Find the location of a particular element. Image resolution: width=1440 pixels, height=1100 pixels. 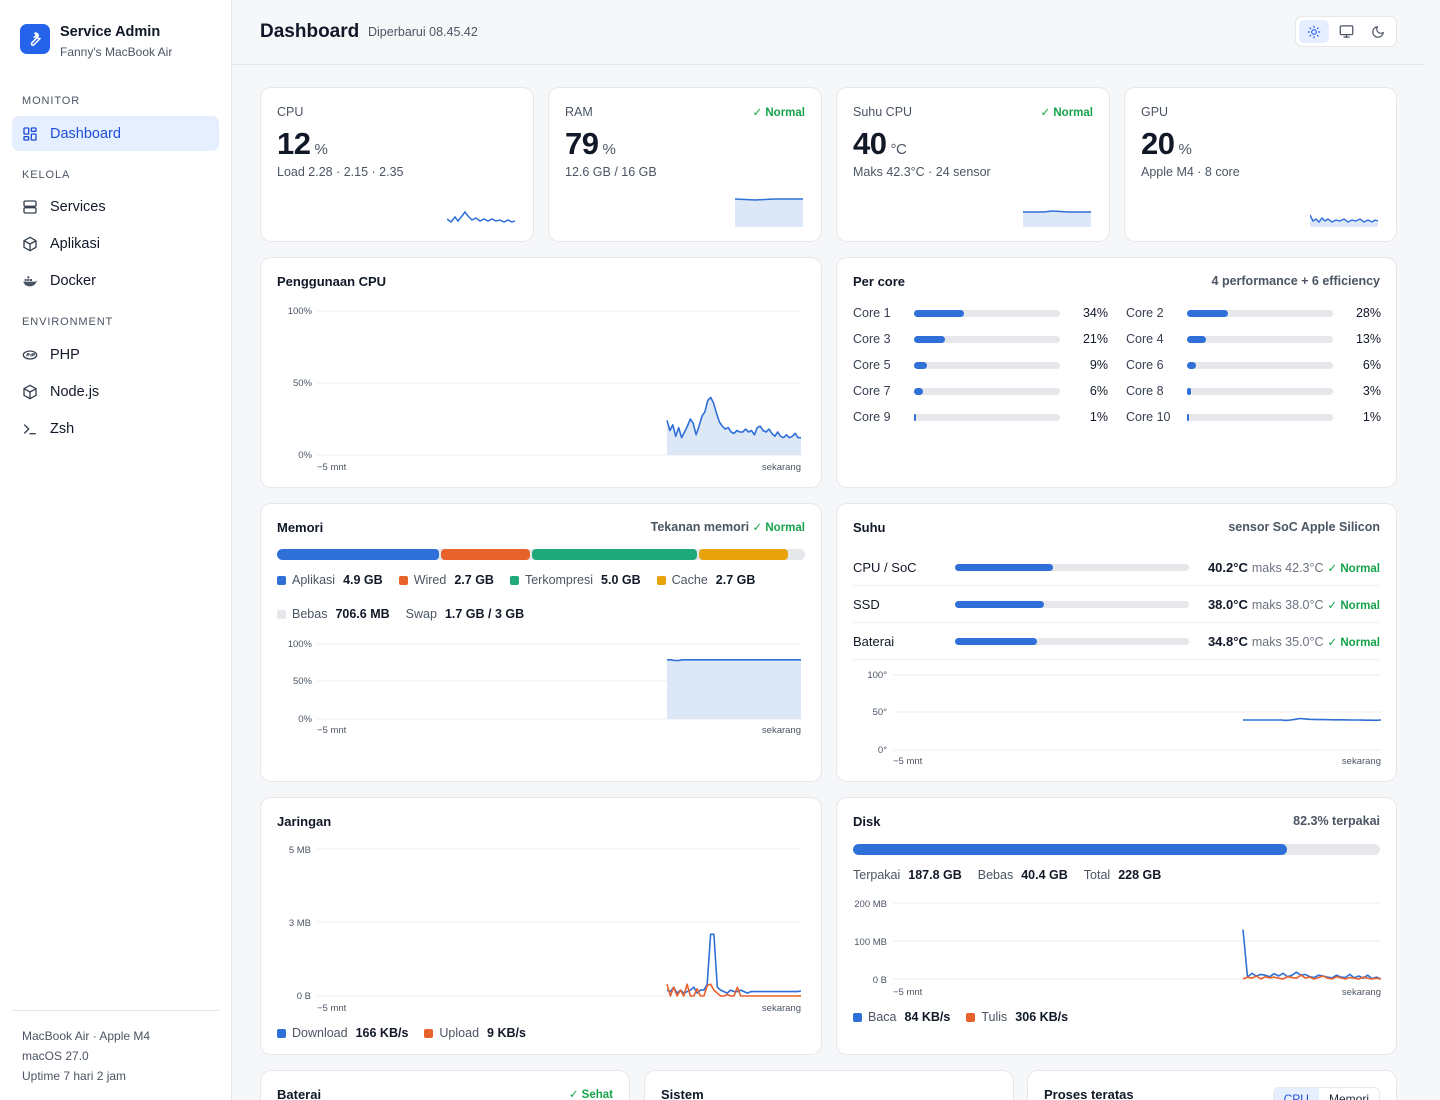

core-row: Core 7 6% is located at coordinates (980, 391).